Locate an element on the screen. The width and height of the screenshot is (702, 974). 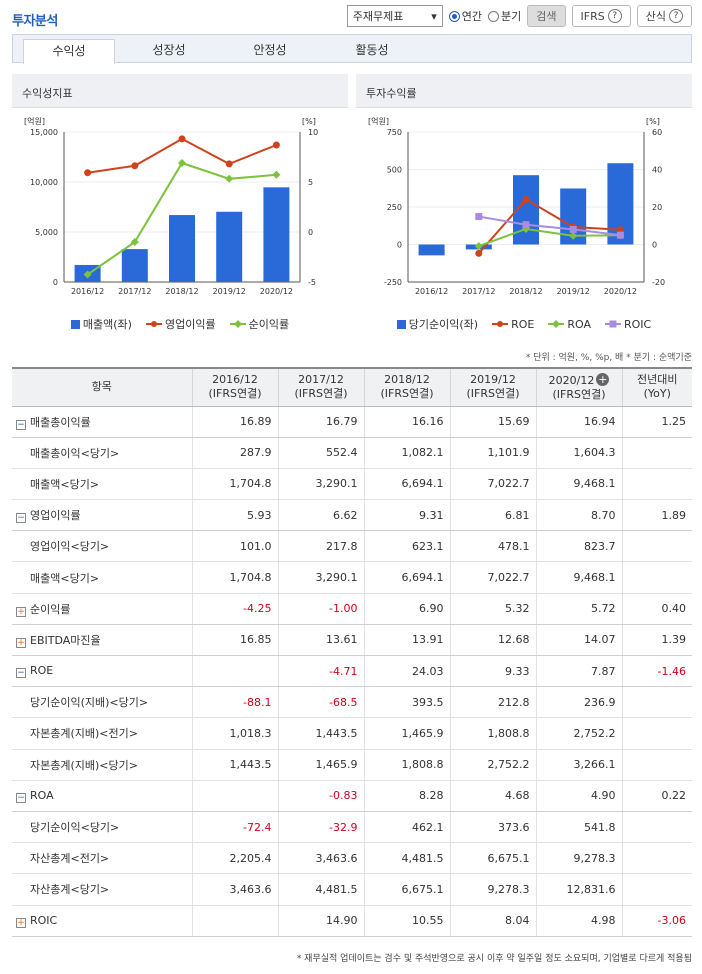
row-label-text: 자산총계<전기> is located at coordinates (70, 859).